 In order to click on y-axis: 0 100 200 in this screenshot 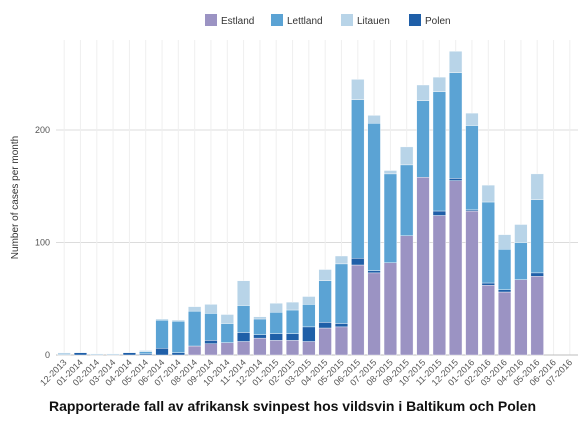, I will do `click(42, 242)`.